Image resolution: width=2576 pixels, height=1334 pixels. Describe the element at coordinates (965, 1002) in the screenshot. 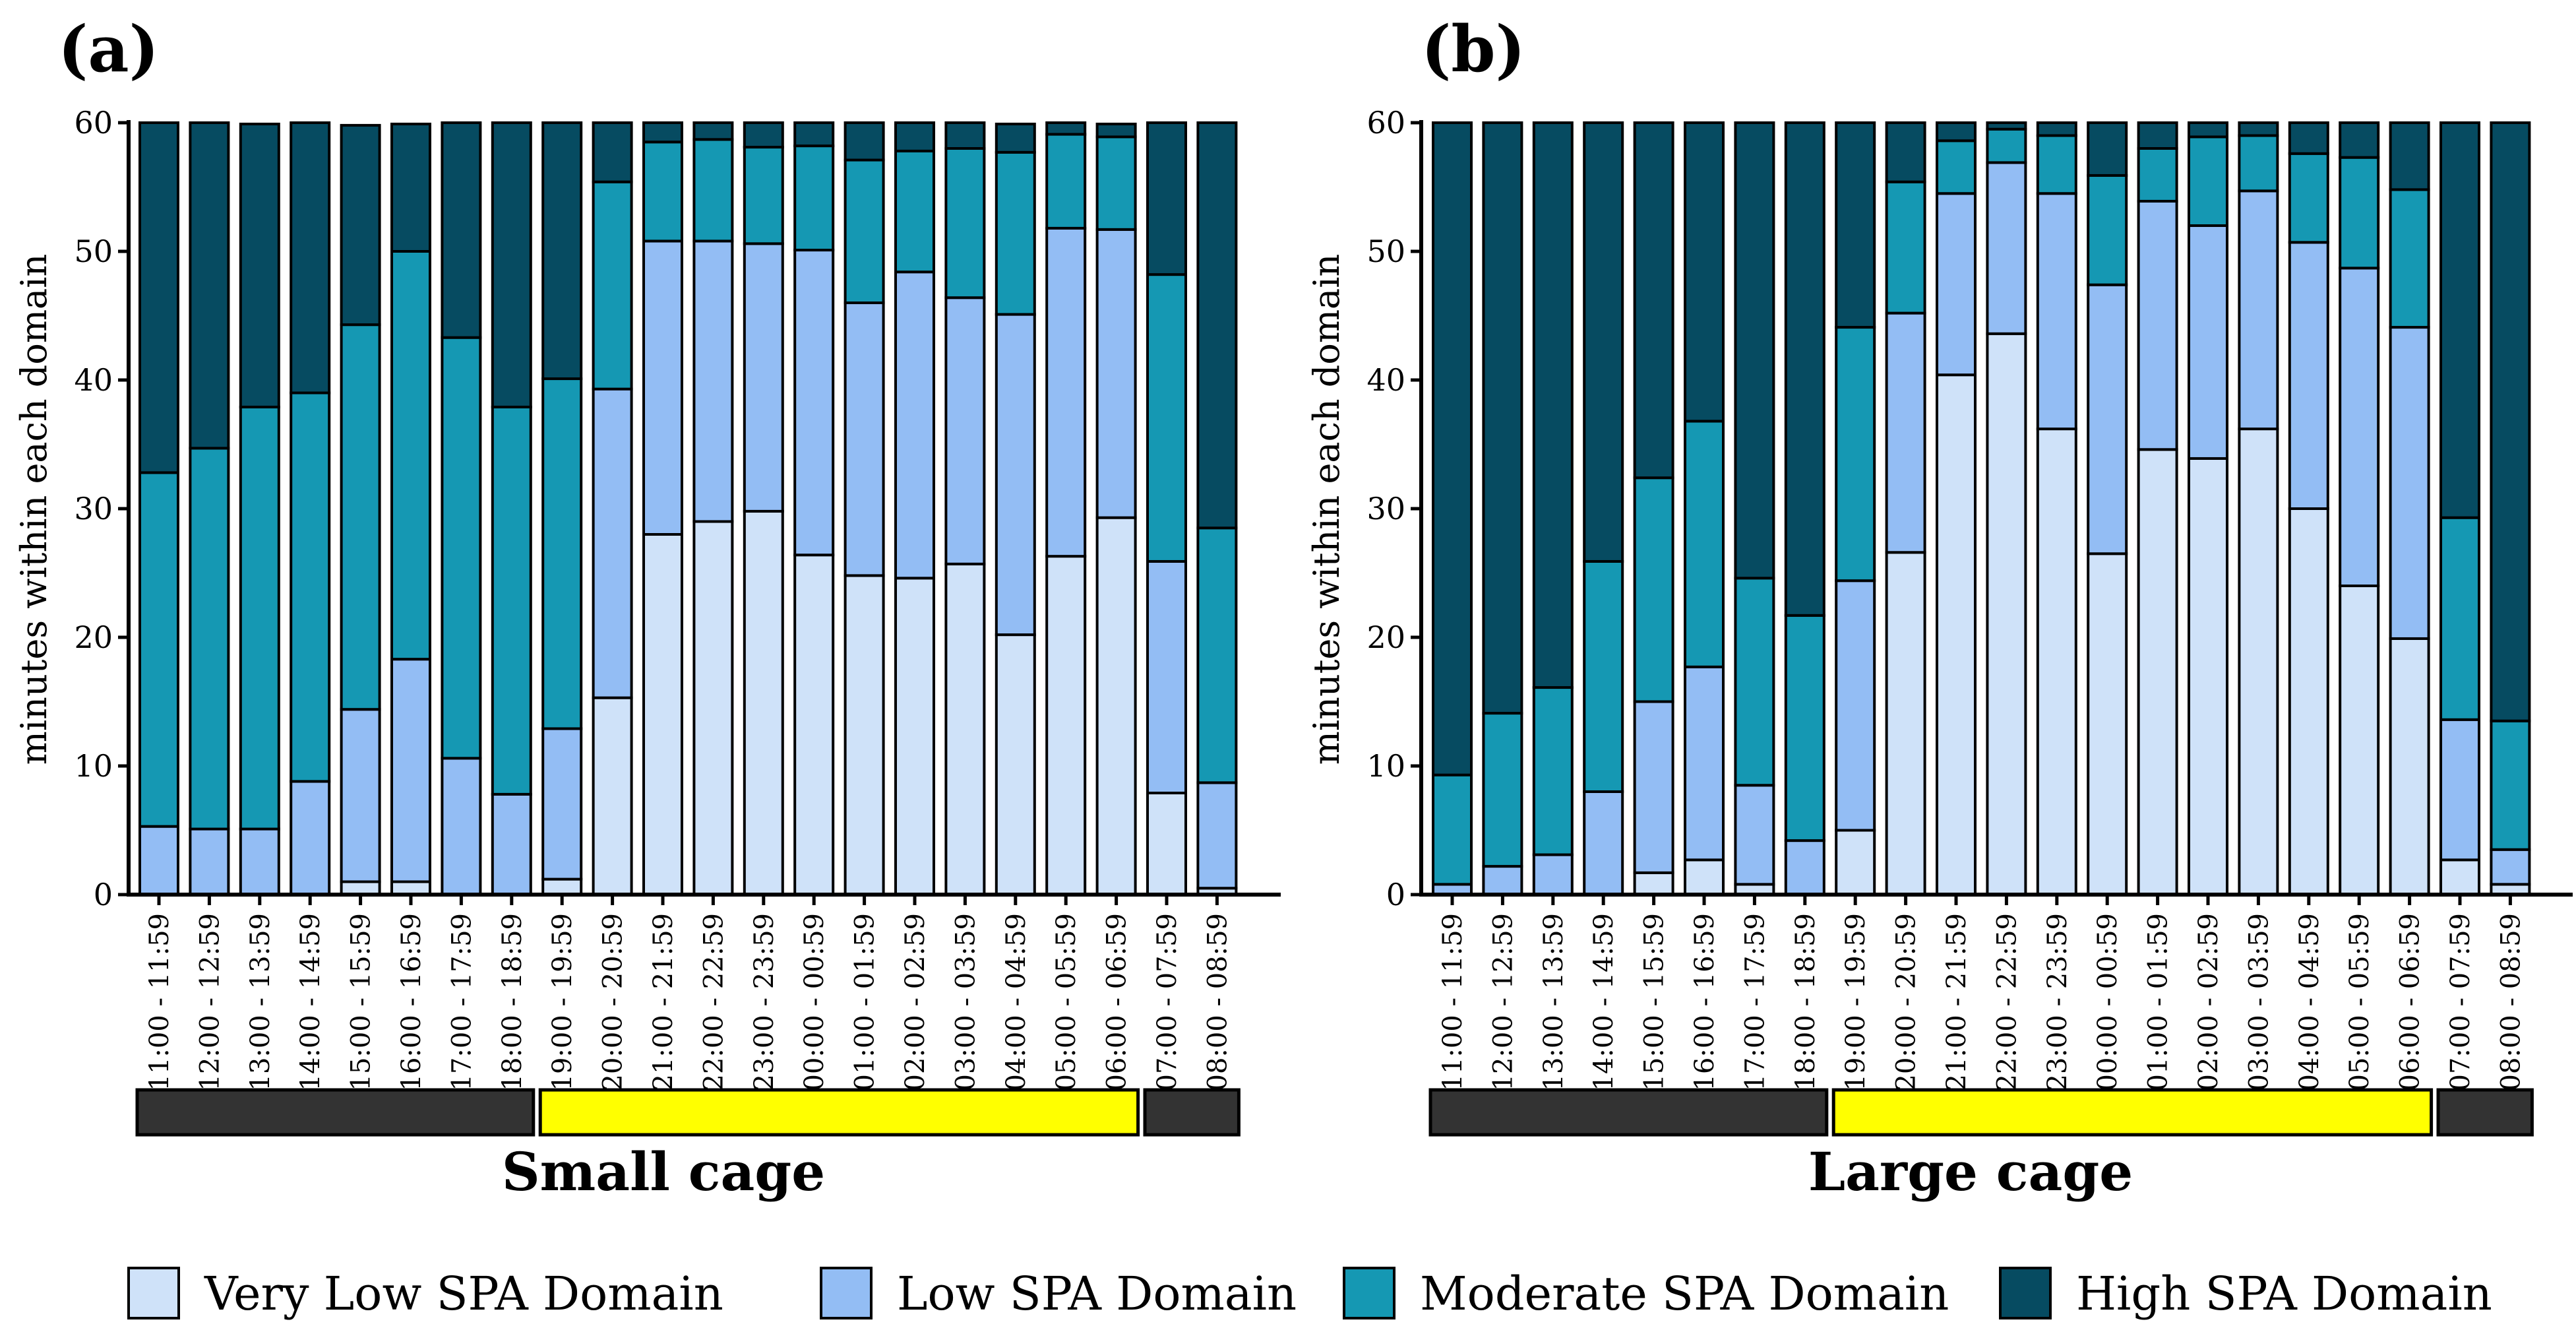

I see `x-tick-label: 03:00 - 03:59` at that location.